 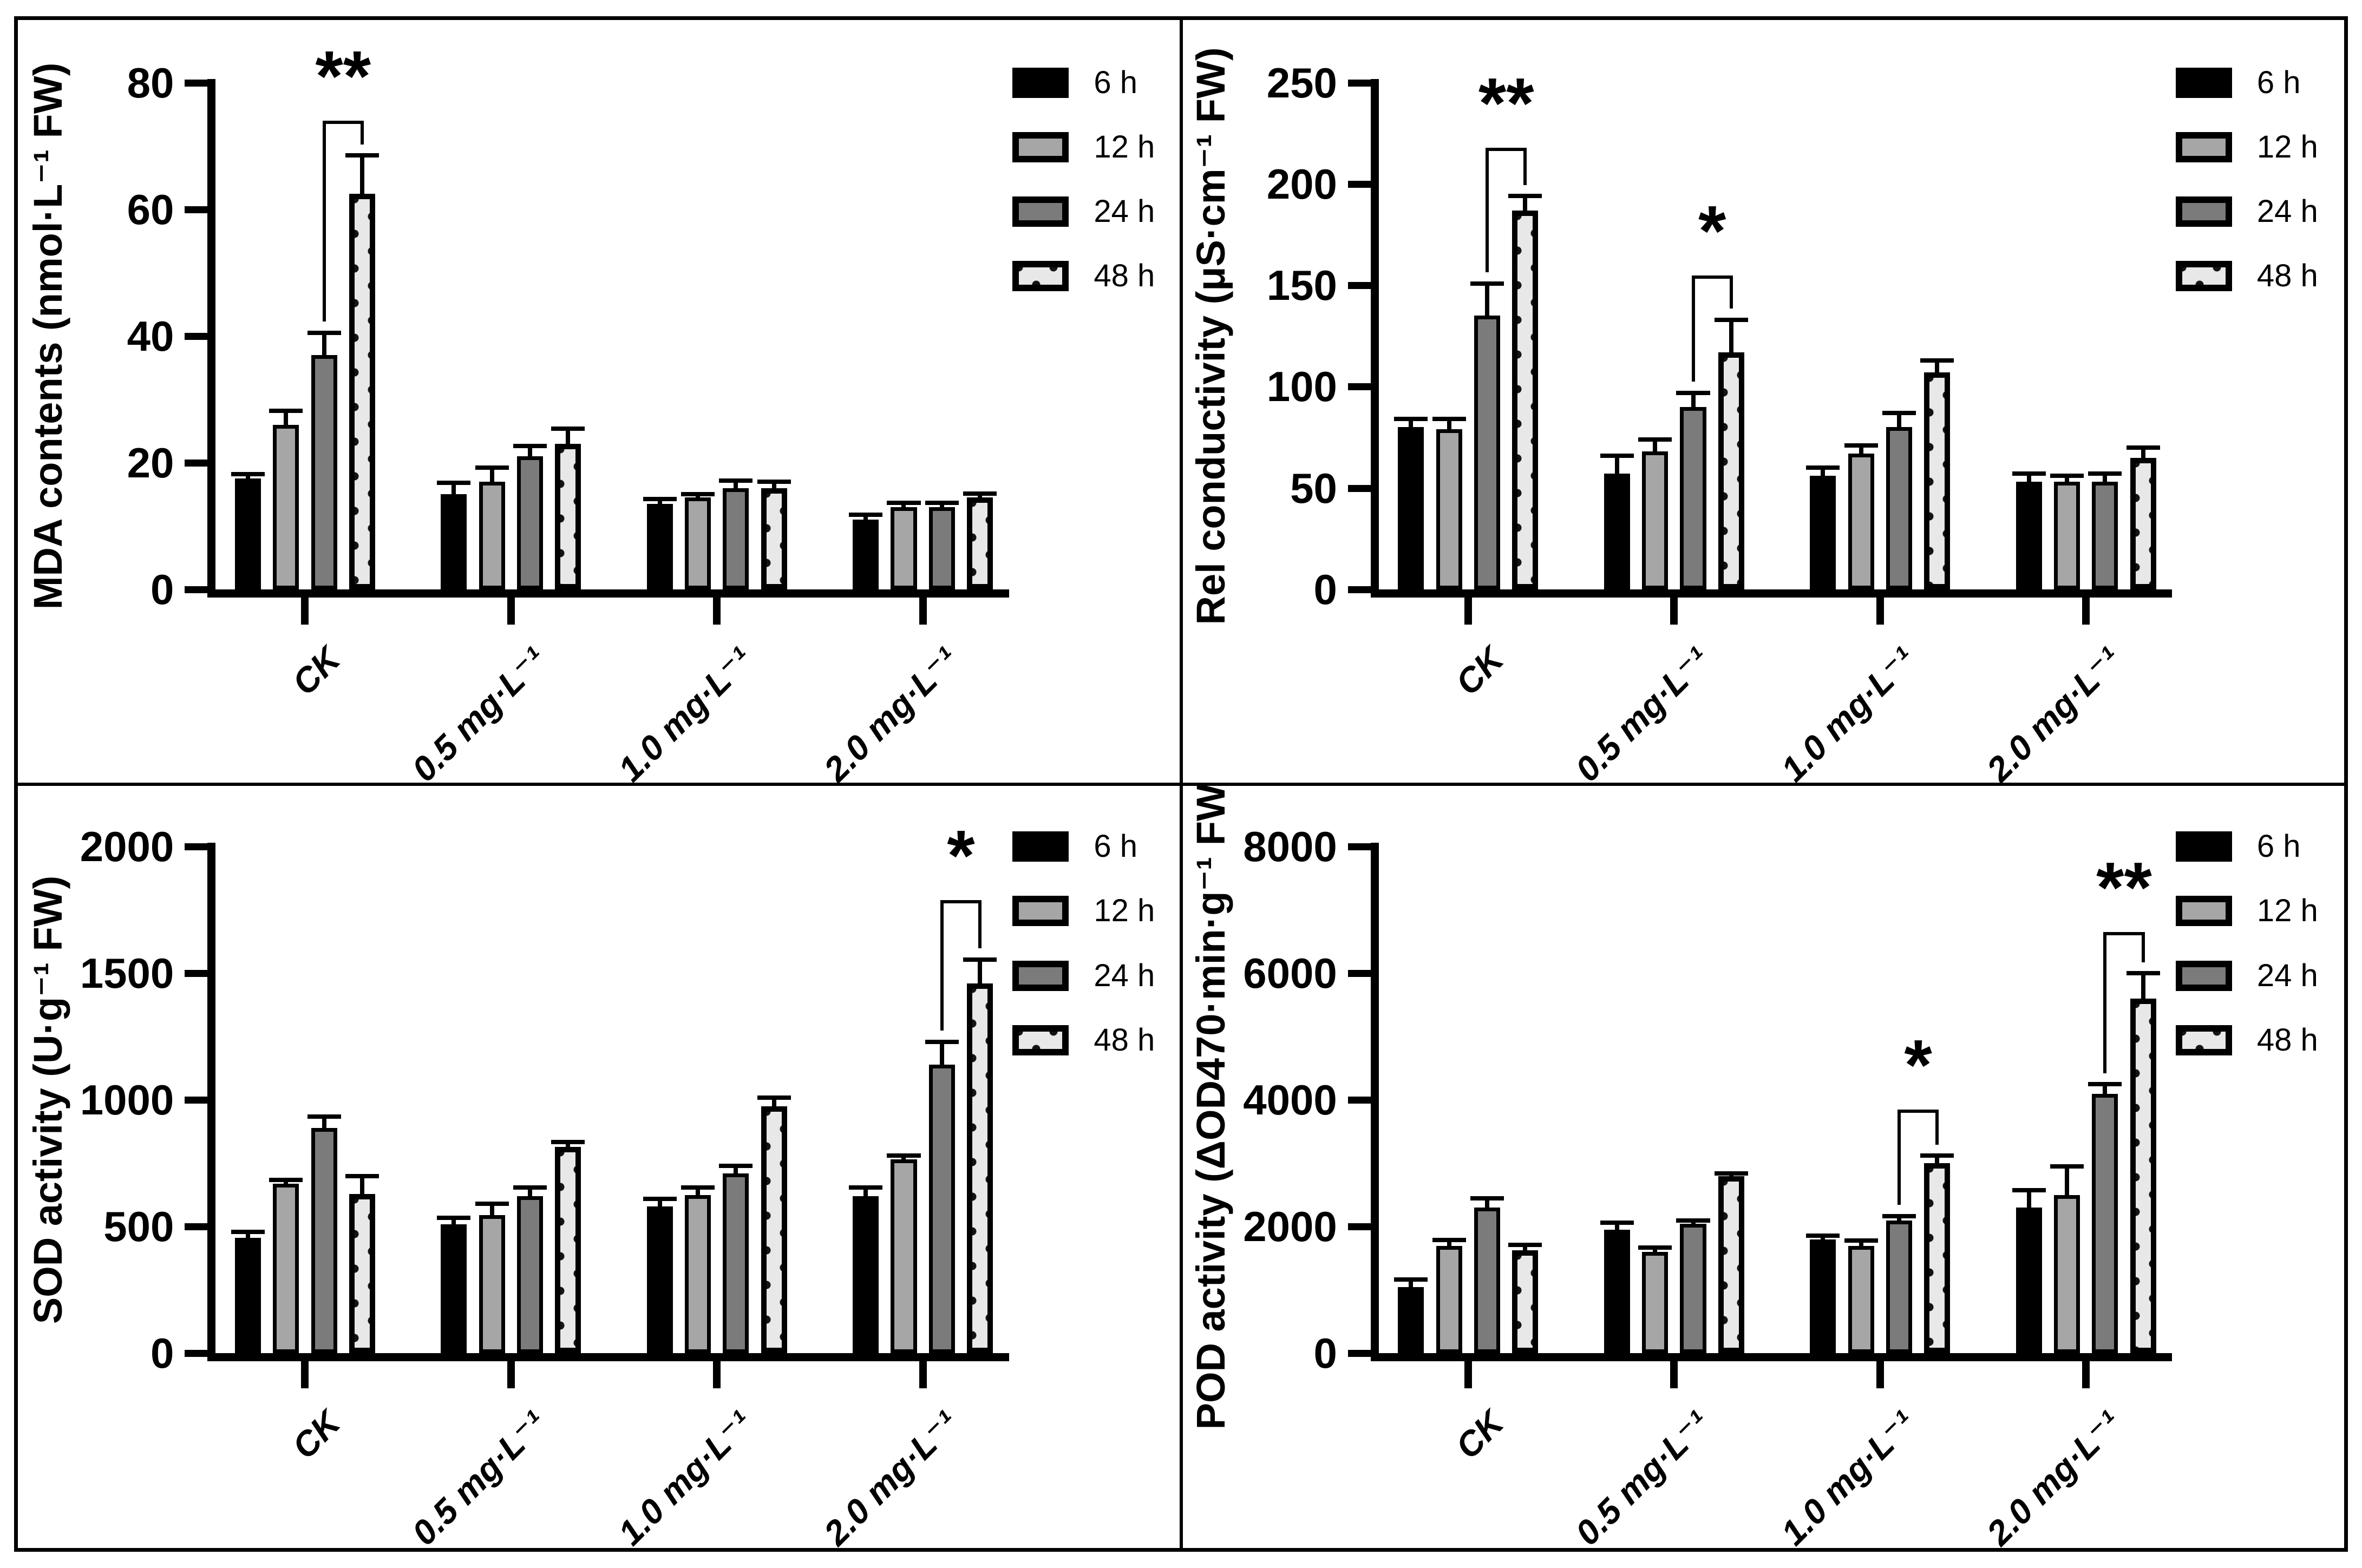 What do you see at coordinates (47, 336) in the screenshot?
I see `y-axis-title: MDA contents (nmol·L⁻¹ FW)` at bounding box center [47, 336].